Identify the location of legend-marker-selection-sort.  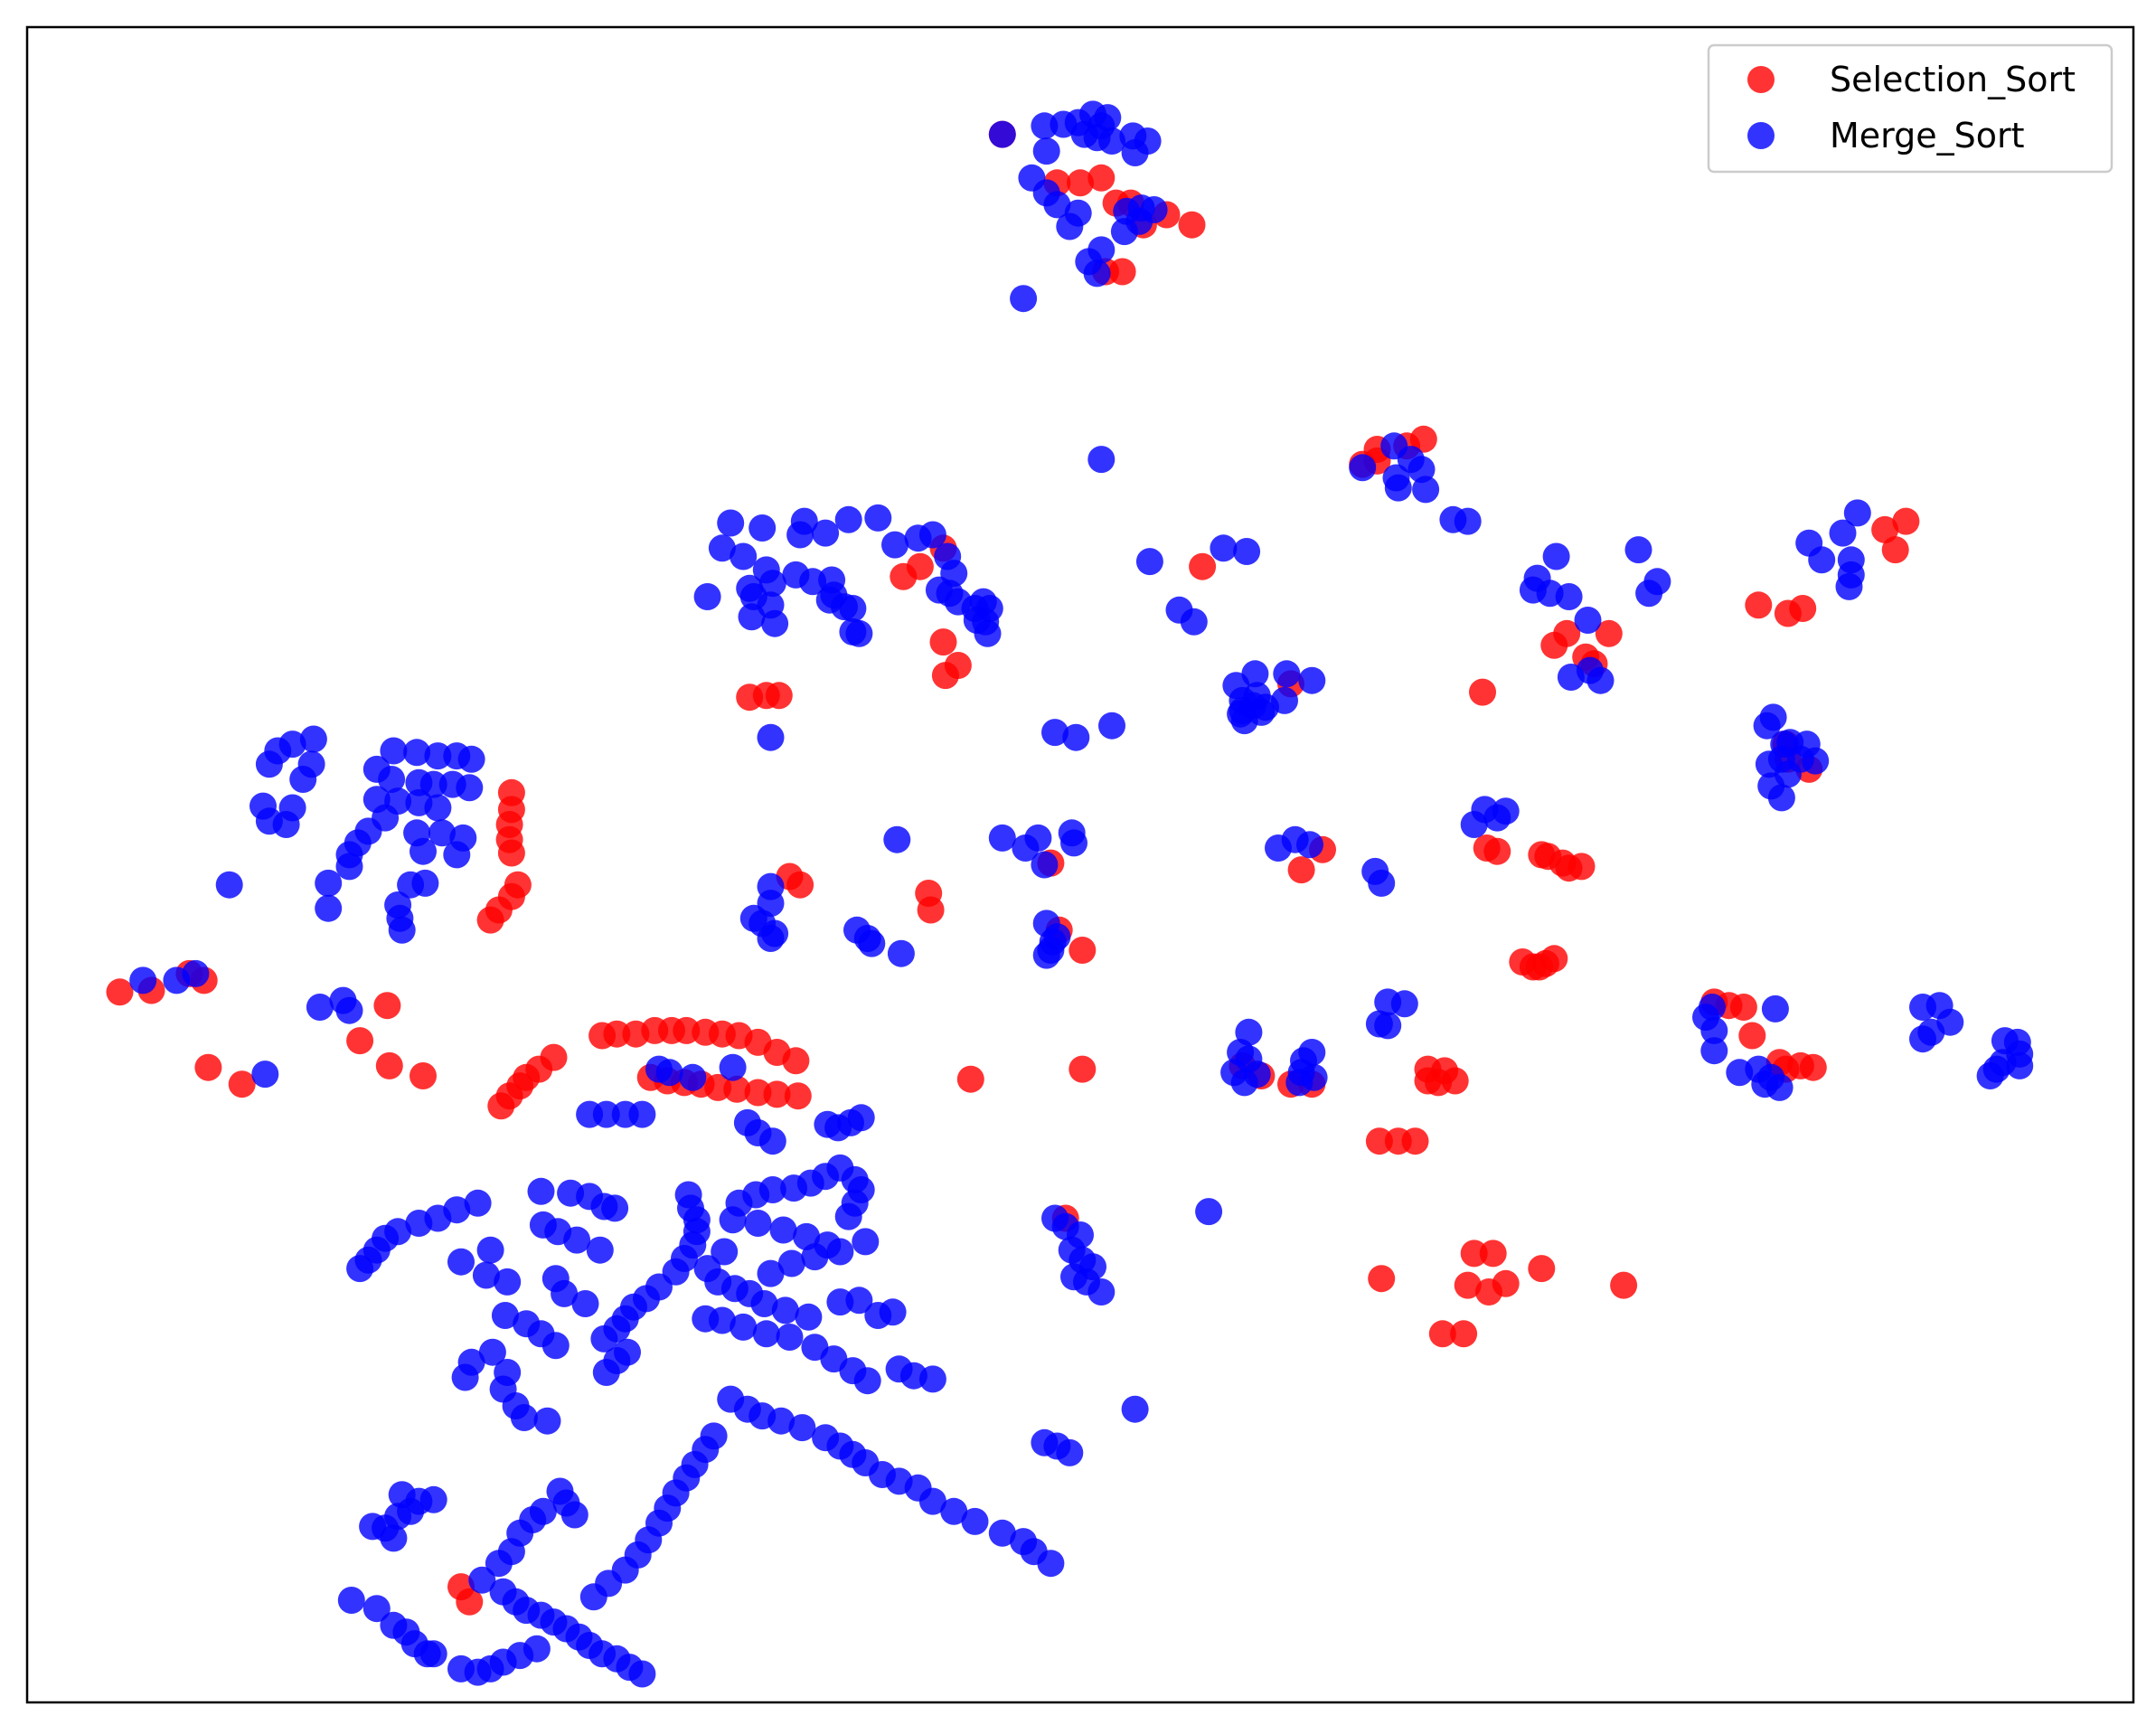
(1761, 79).